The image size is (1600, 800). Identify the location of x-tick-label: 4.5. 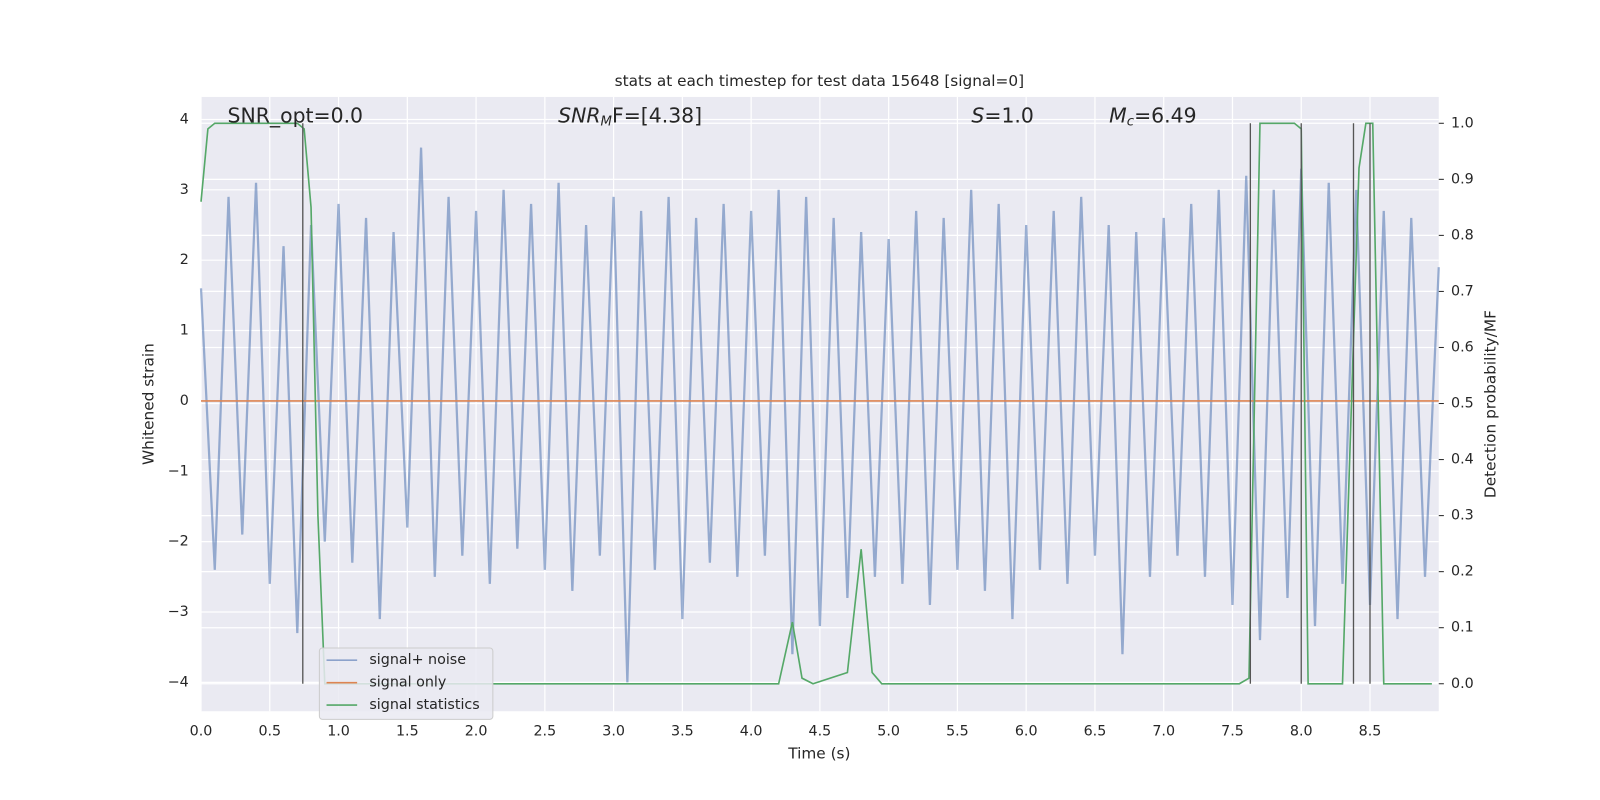
(820, 732).